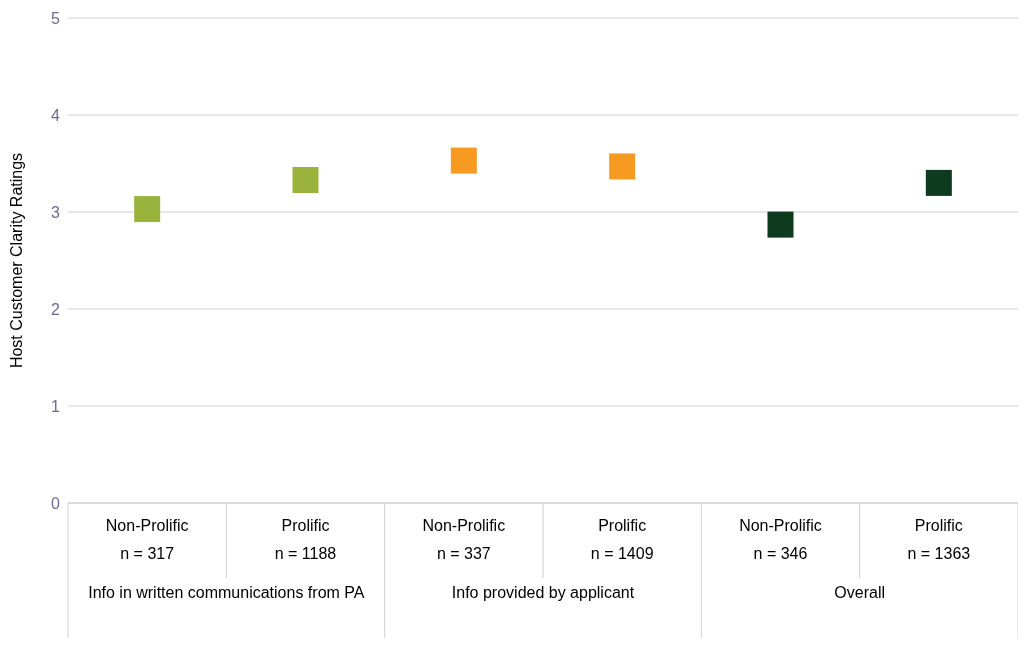  I want to click on text: Info provided by applicant, so click(543, 593).